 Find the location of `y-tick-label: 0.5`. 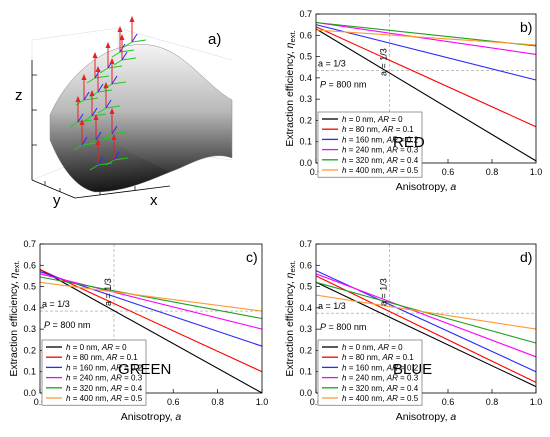

y-tick-label: 0.5 is located at coordinates (29, 287).